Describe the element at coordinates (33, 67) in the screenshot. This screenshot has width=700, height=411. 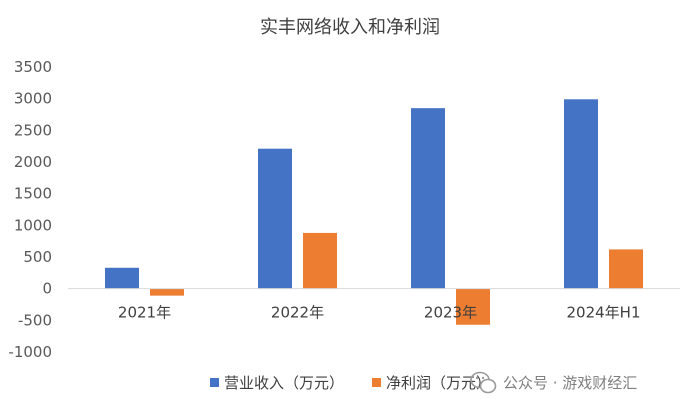
I see `y-tick-label: 3500` at that location.